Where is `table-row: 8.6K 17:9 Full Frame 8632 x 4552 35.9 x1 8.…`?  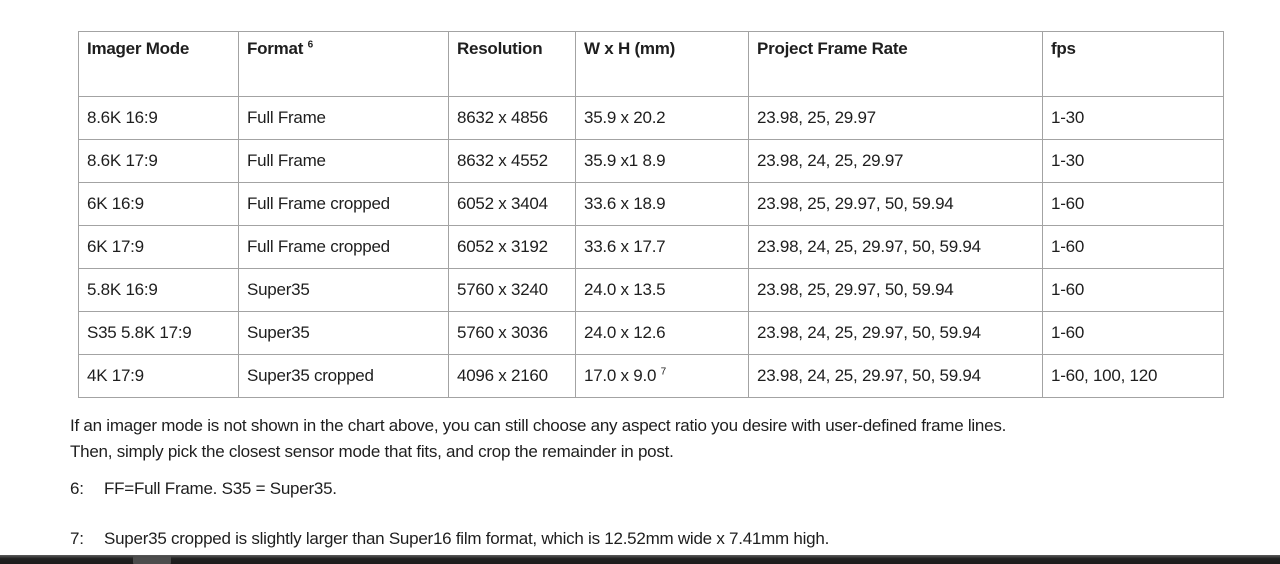
table-row: 8.6K 17:9 Full Frame 8632 x 4552 35.9 x1 8.… is located at coordinates (651, 161).